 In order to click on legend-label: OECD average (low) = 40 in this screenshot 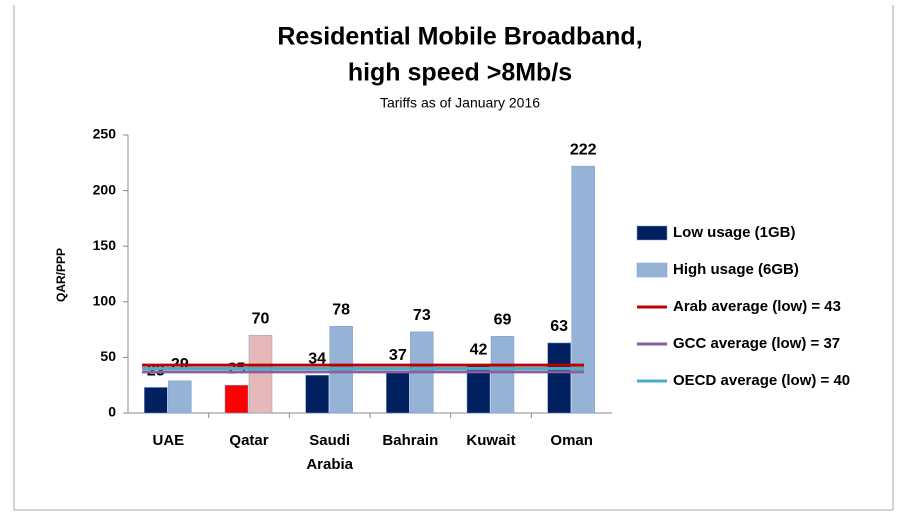, I will do `click(761, 380)`.